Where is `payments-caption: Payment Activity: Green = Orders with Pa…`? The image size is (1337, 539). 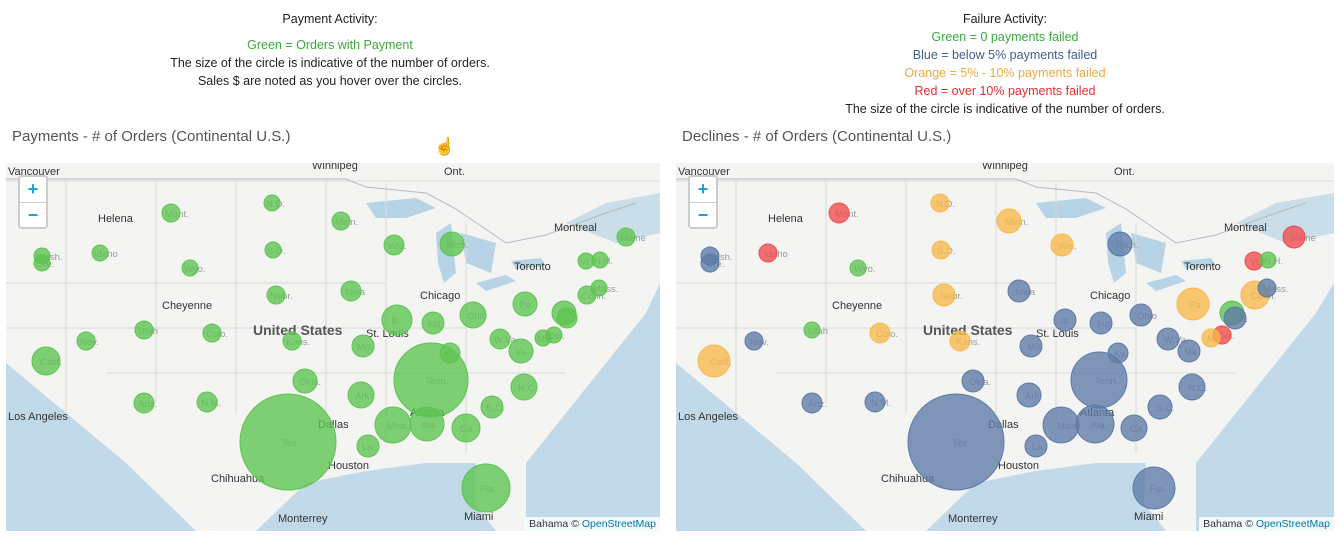 payments-caption: Payment Activity: Green = Orders with Pa… is located at coordinates (330, 50).